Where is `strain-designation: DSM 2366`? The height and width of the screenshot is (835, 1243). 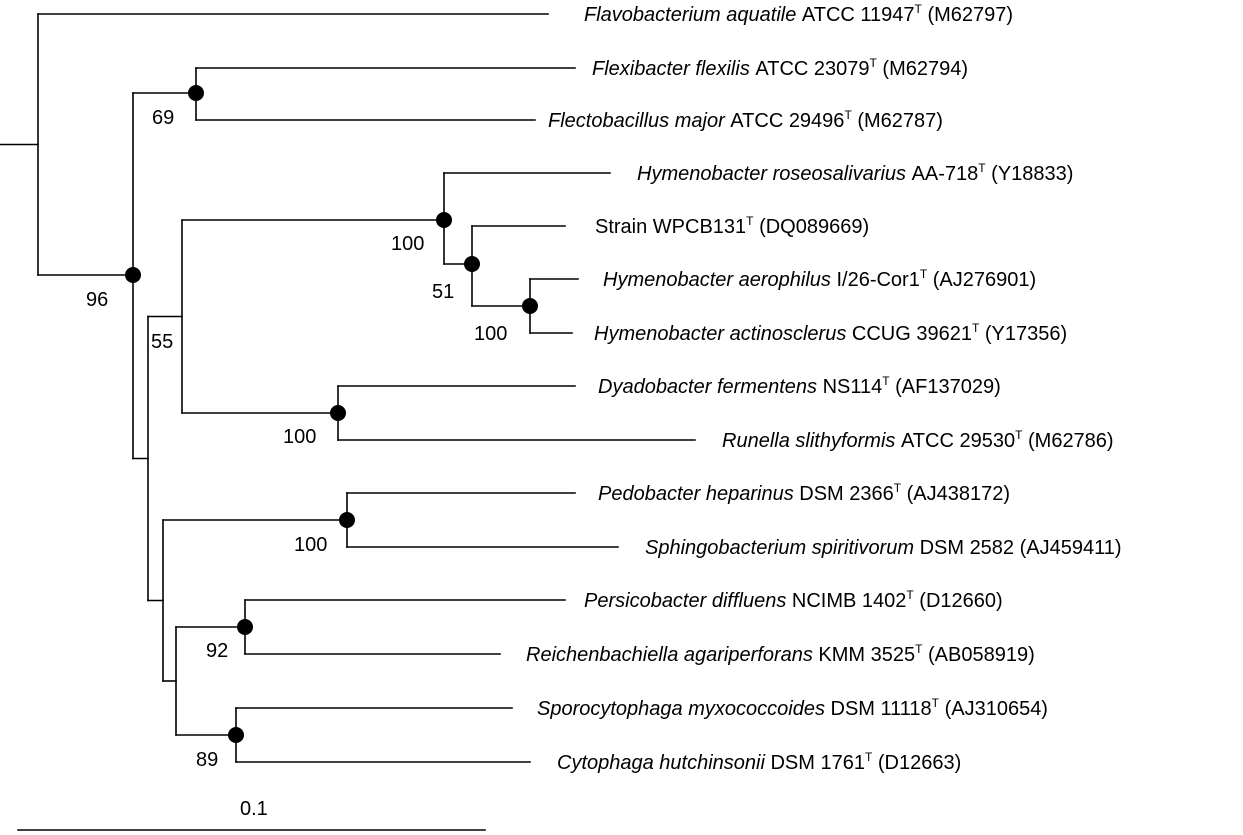 strain-designation: DSM 2366 is located at coordinates (846, 494).